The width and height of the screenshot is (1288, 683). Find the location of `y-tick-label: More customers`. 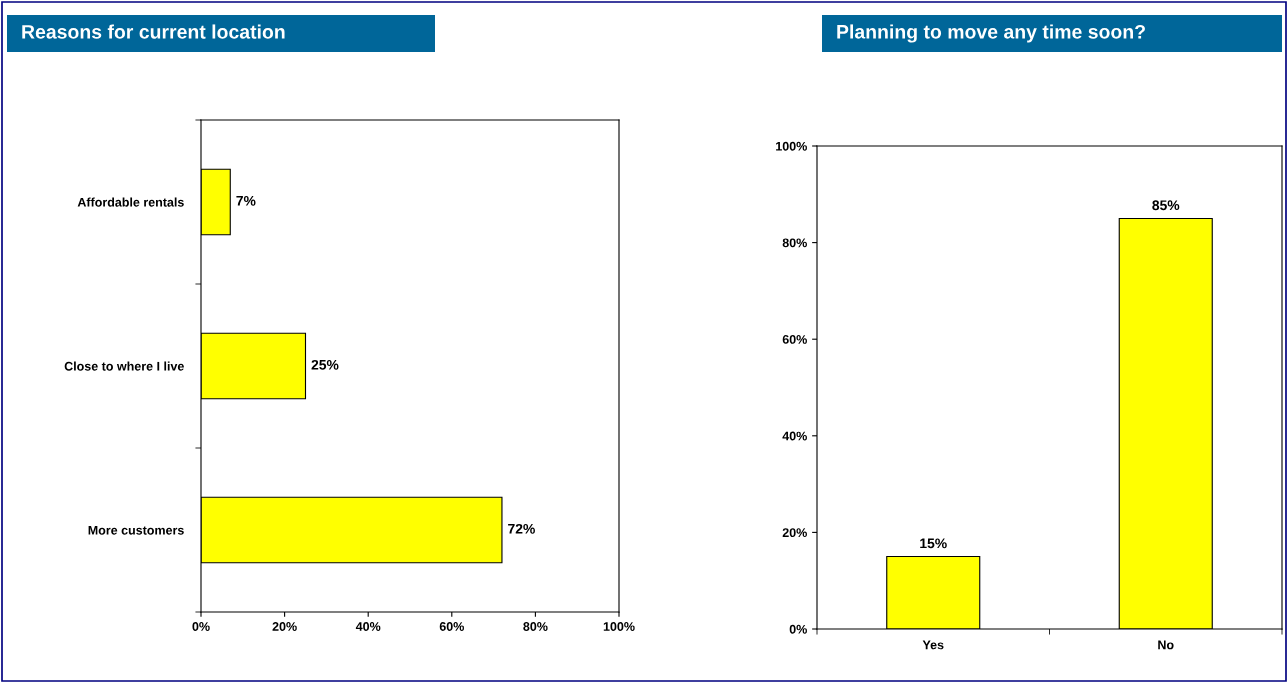

y-tick-label: More customers is located at coordinates (136, 530).